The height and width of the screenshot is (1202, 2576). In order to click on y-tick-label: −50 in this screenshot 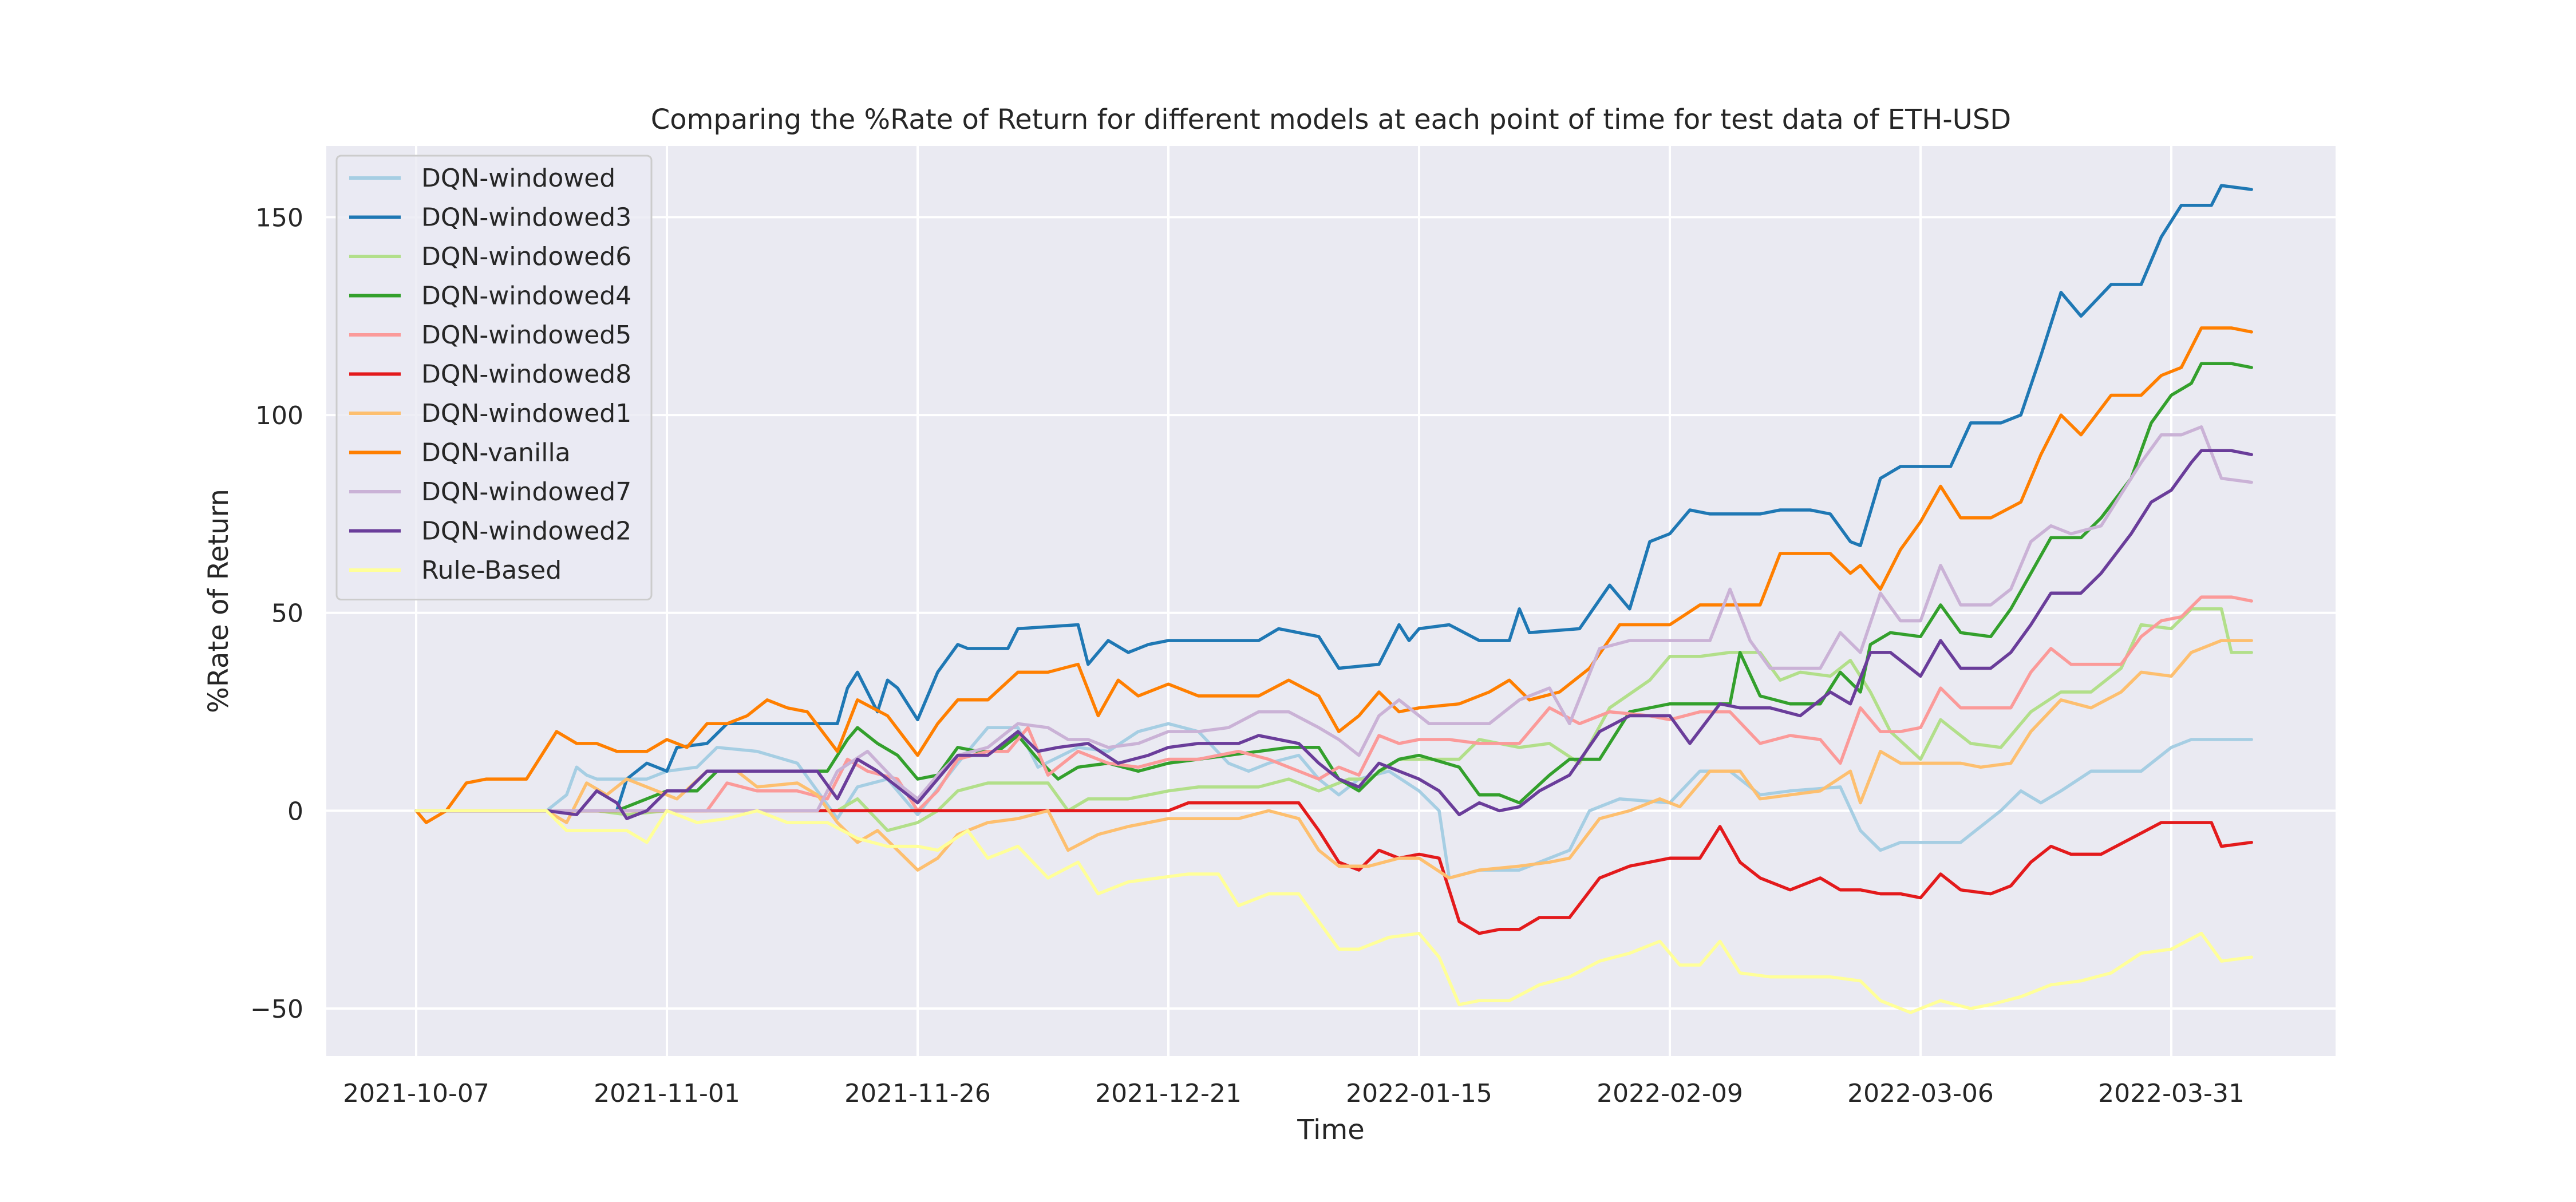, I will do `click(276, 1010)`.